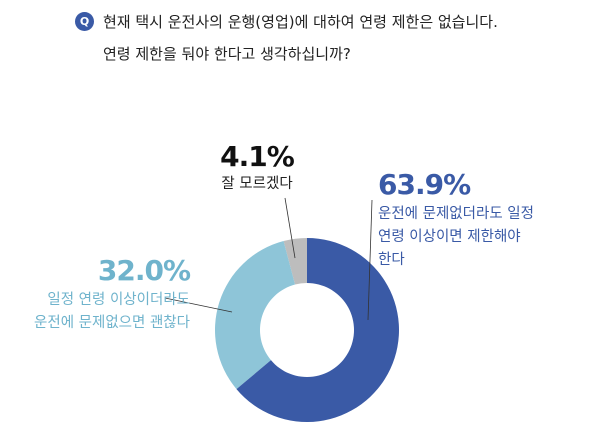 The width and height of the screenshot is (600, 435). Describe the element at coordinates (257, 184) in the screenshot. I see `category-label: 잘 모르겠다` at that location.